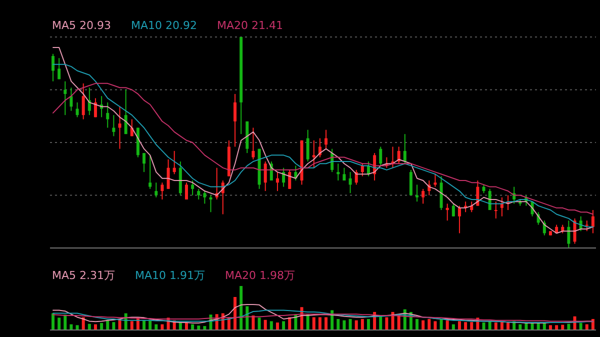  What do you see at coordinates (260, 275) in the screenshot?
I see `text: MA20 1.98万` at bounding box center [260, 275].